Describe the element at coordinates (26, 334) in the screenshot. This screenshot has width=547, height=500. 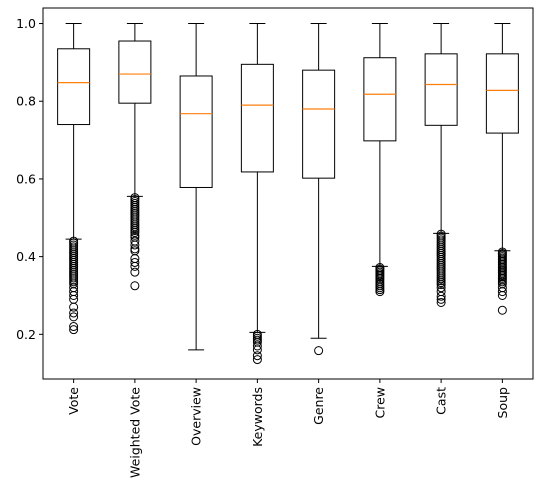
I see `y-tick-label: 0.2` at that location.